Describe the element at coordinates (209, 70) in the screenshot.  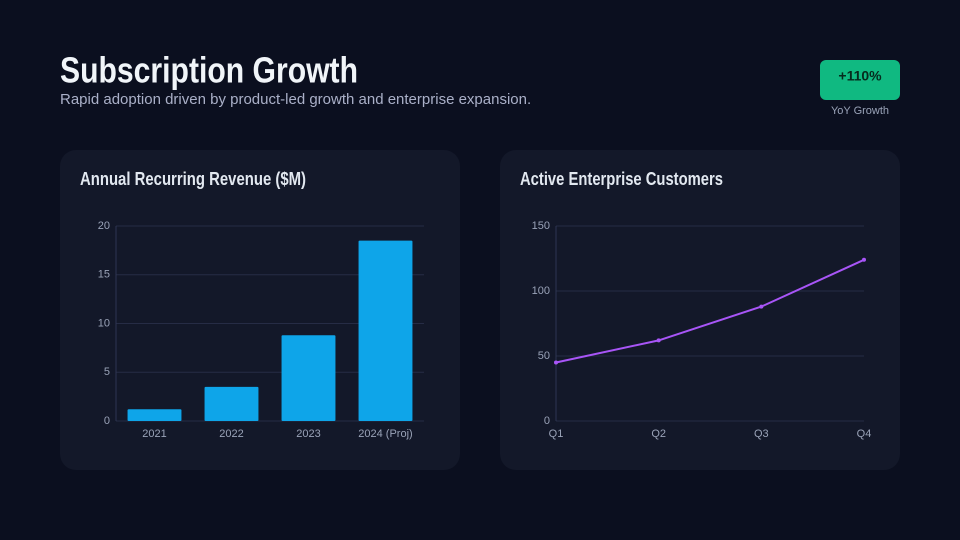
I see `slide-title: Subscription Growth` at that location.